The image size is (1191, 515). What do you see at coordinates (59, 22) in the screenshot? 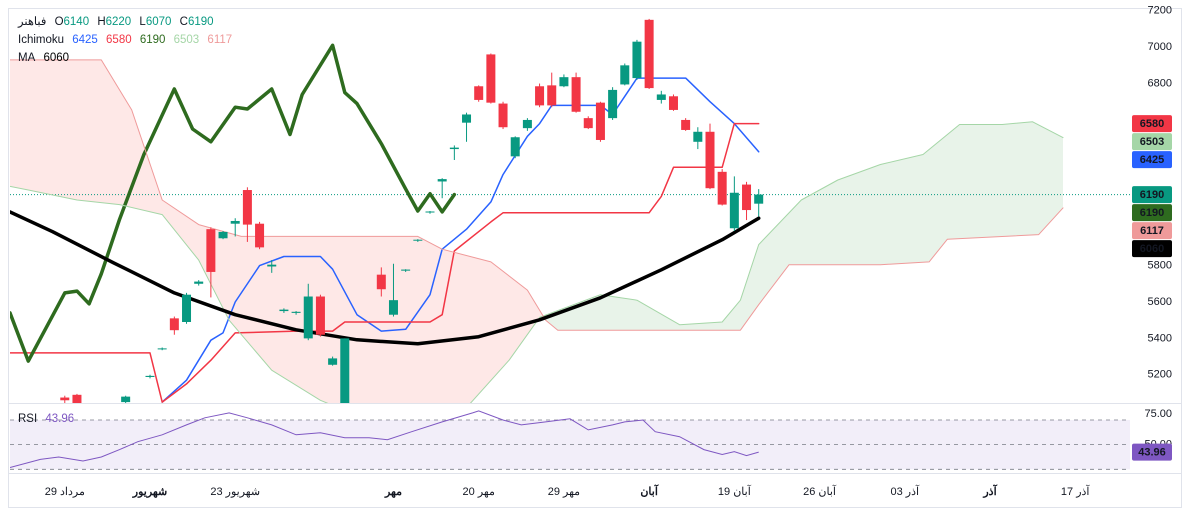
I see `ohlc-label: O` at bounding box center [59, 22].